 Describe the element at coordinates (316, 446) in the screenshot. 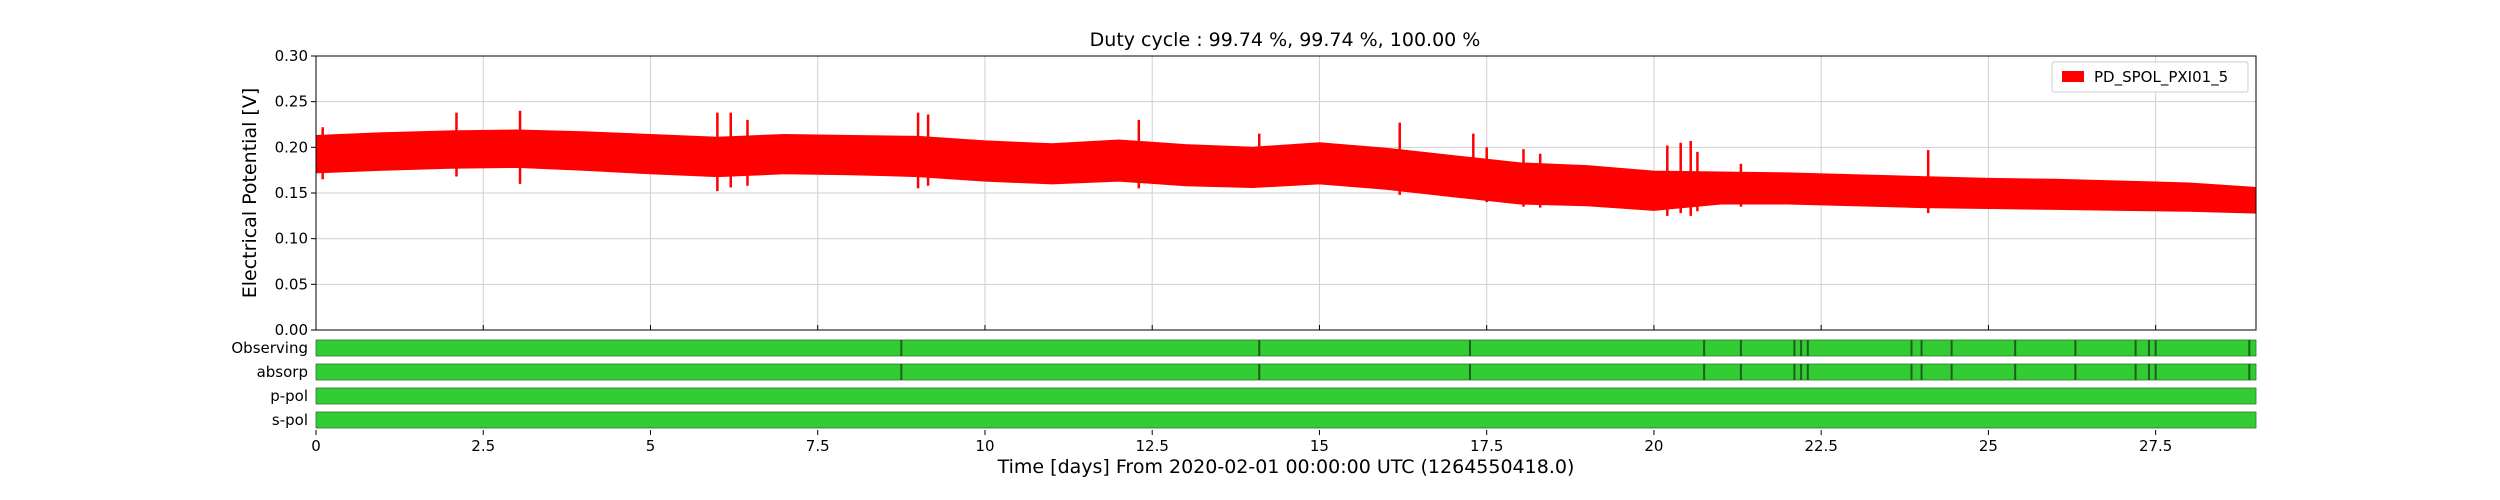

I see `x-tick-label-0: 0` at that location.